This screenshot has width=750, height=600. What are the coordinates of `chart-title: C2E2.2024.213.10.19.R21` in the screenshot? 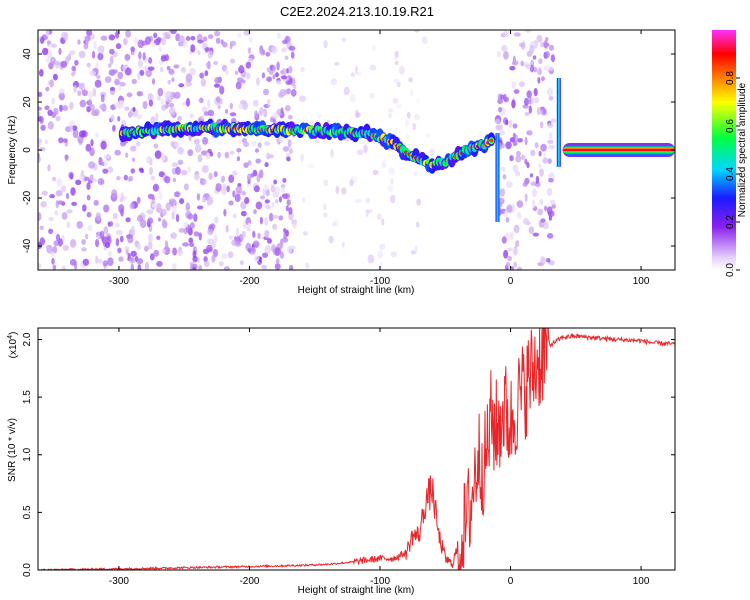 It's located at (357, 11).